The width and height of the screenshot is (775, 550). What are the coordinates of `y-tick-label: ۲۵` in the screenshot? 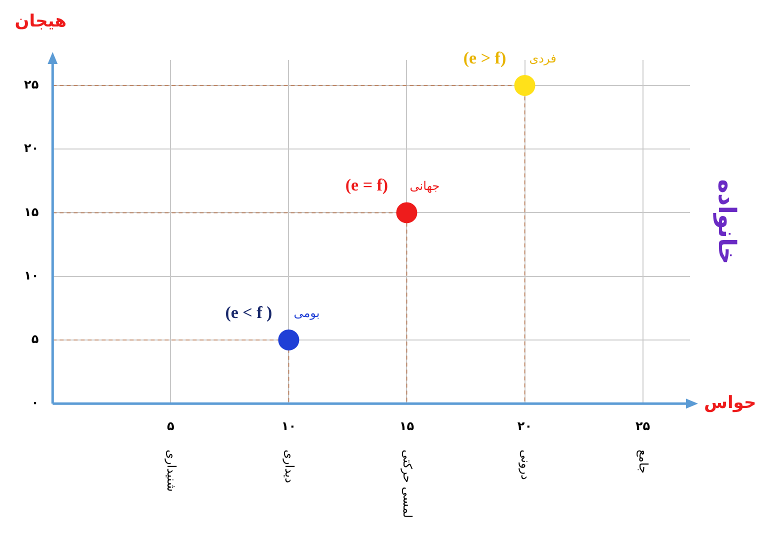 It's located at (31, 85).